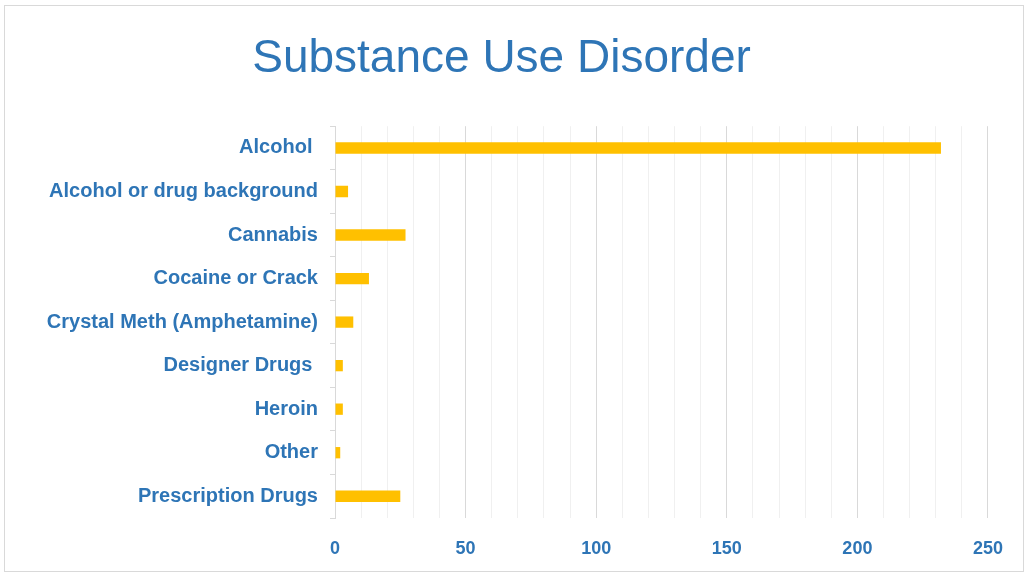 This screenshot has width=1029, height=577. Describe the element at coordinates (465, 547) in the screenshot. I see `x-tick-label: 50` at that location.